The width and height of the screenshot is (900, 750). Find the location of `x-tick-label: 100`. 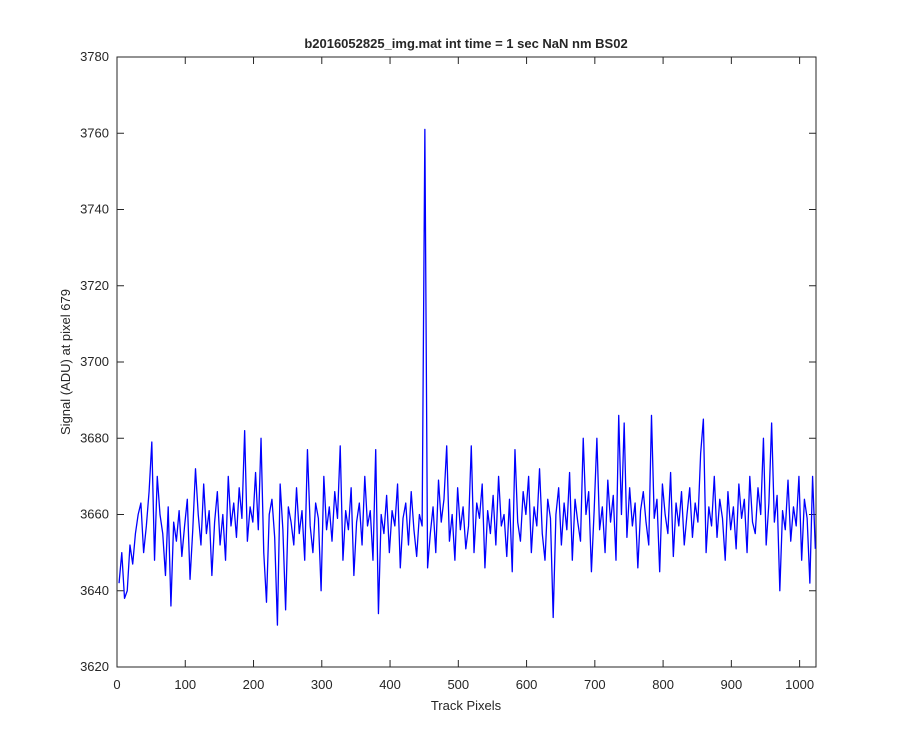

x-tick-label: 100 is located at coordinates (185, 684).